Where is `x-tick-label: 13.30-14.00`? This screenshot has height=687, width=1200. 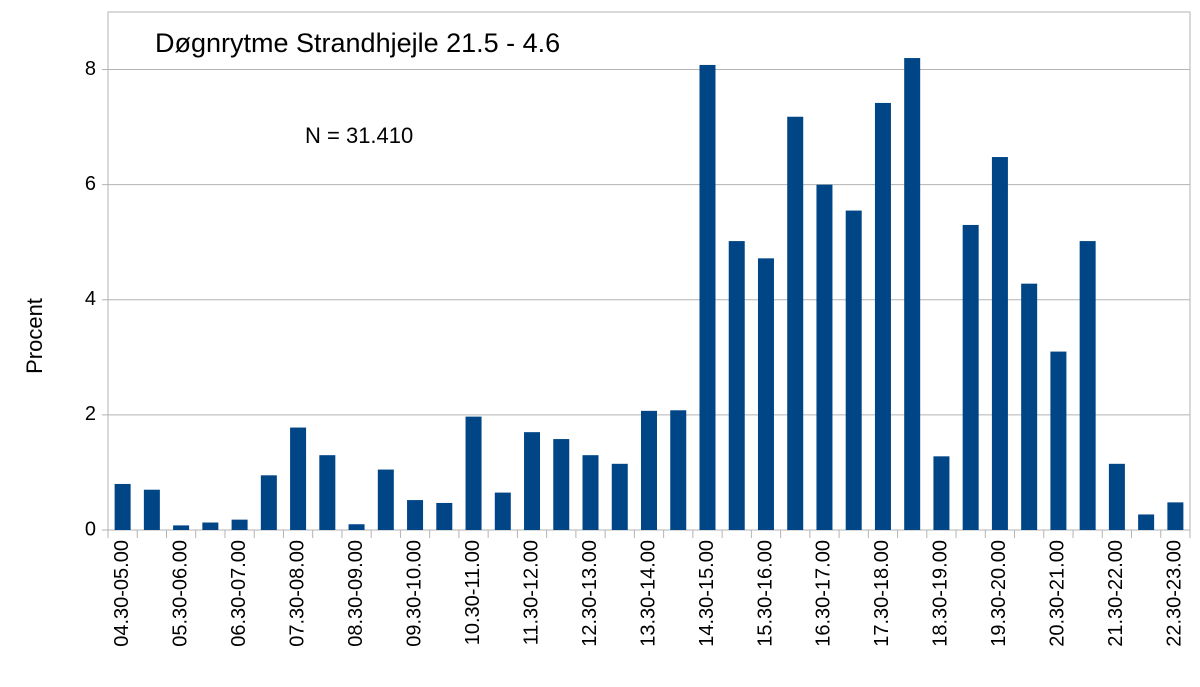
x-tick-label: 13.30-14.00 is located at coordinates (648, 593).